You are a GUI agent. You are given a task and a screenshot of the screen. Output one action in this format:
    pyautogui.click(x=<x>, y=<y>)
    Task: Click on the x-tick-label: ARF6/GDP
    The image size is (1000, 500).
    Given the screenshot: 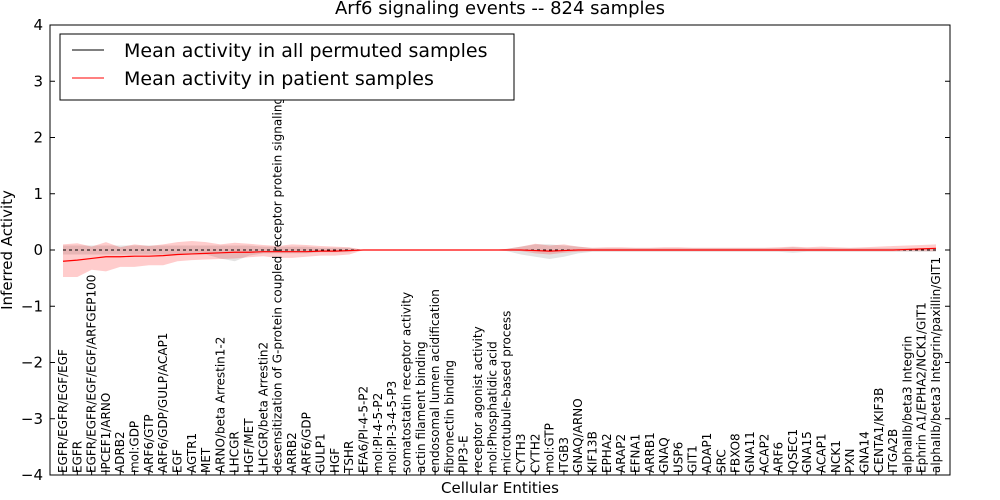 What is the action you would take?
    pyautogui.click(x=306, y=442)
    